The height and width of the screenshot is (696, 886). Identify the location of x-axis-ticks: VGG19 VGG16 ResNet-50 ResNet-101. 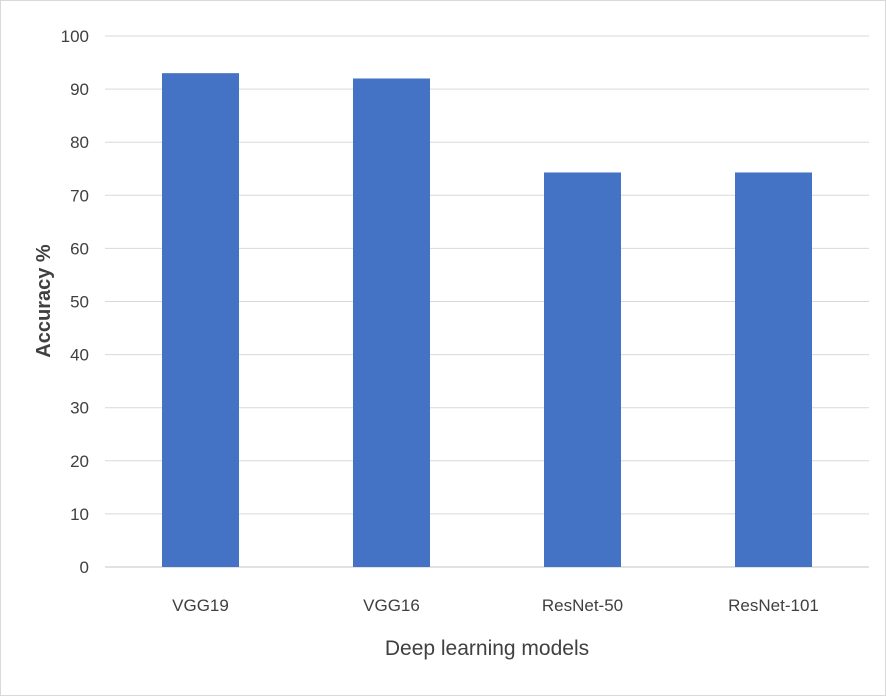
(495, 605).